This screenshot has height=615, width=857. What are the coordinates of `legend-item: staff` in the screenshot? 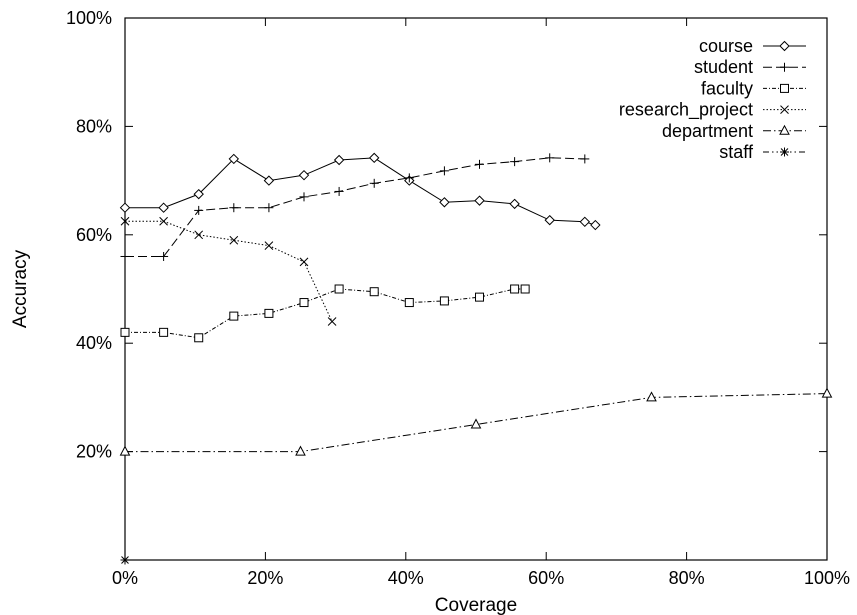 It's located at (762, 152).